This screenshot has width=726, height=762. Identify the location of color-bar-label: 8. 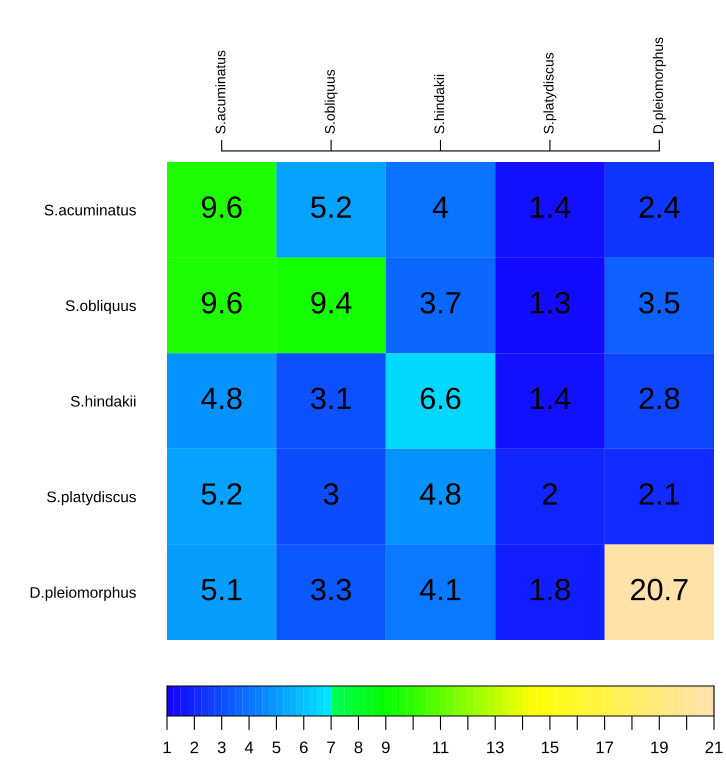
(358, 747).